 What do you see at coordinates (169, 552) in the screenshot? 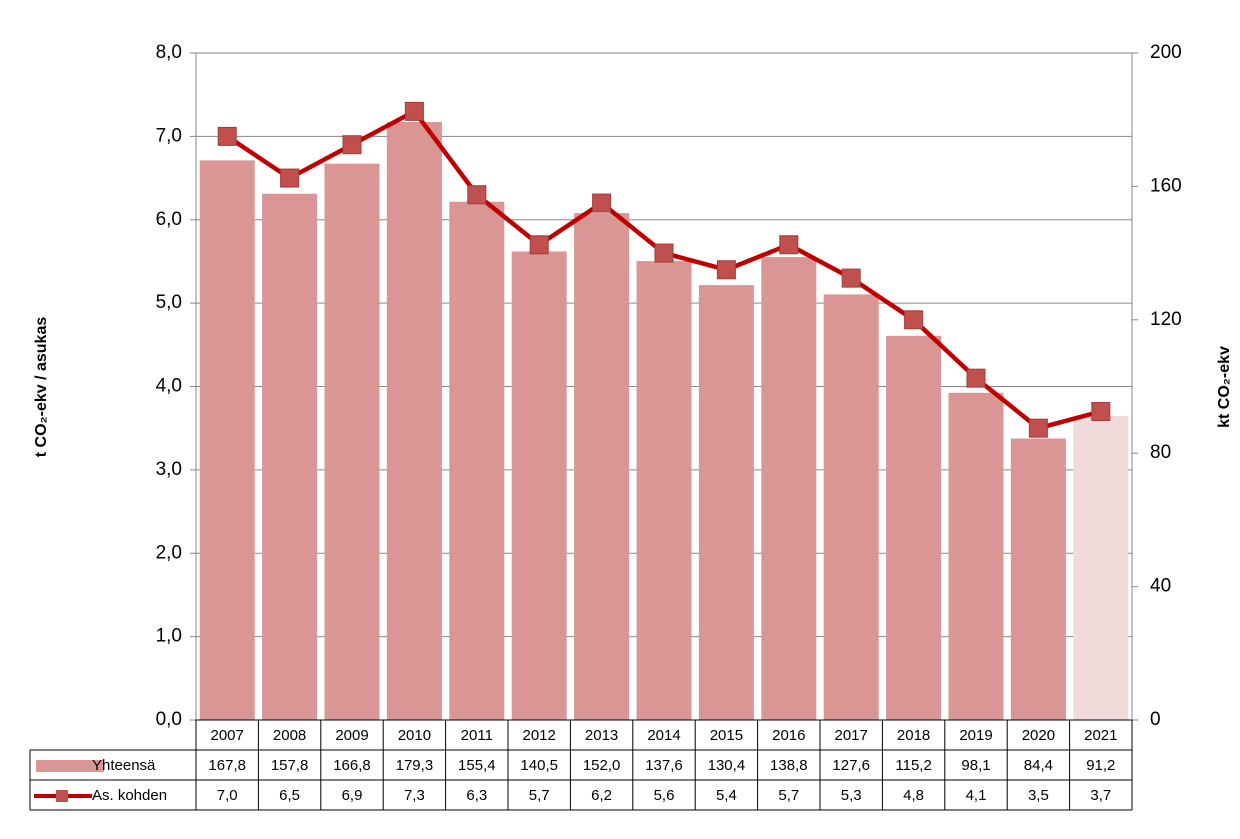
I see `y-tick-label: 2,0` at bounding box center [169, 552].